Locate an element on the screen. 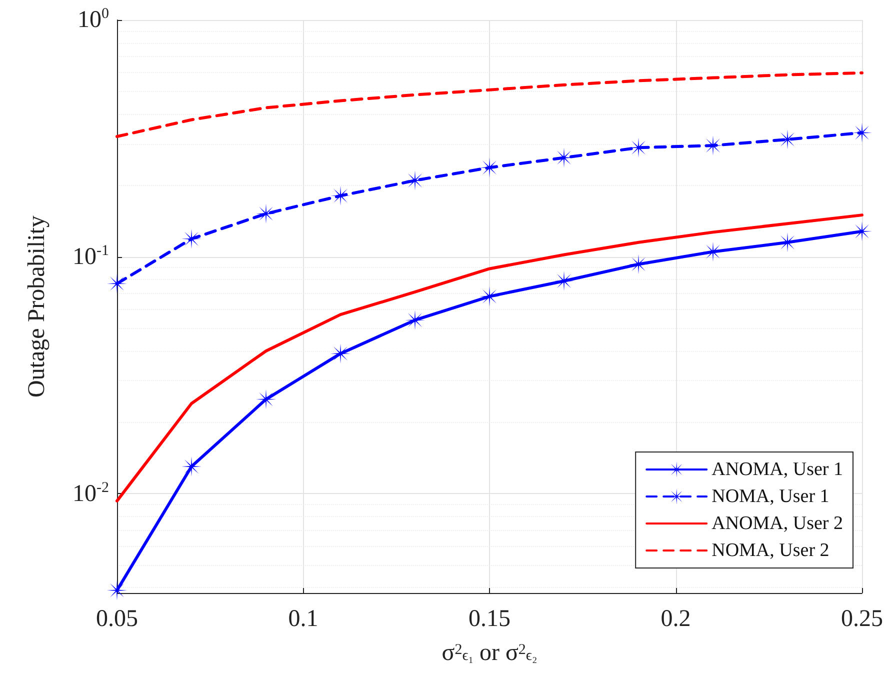 The width and height of the screenshot is (893, 690). x-tick-label: 0.05 is located at coordinates (117, 619).